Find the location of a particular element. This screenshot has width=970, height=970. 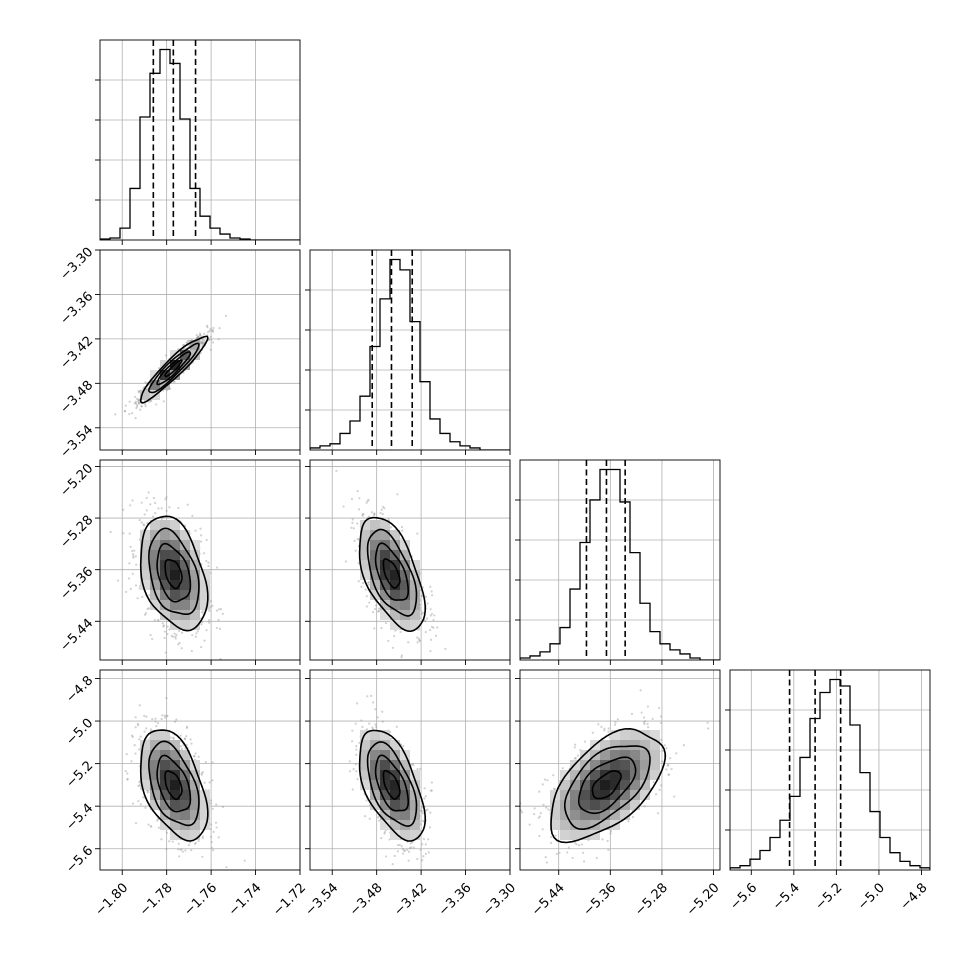

y-tick-label: −3.36 is located at coordinates (77, 308).